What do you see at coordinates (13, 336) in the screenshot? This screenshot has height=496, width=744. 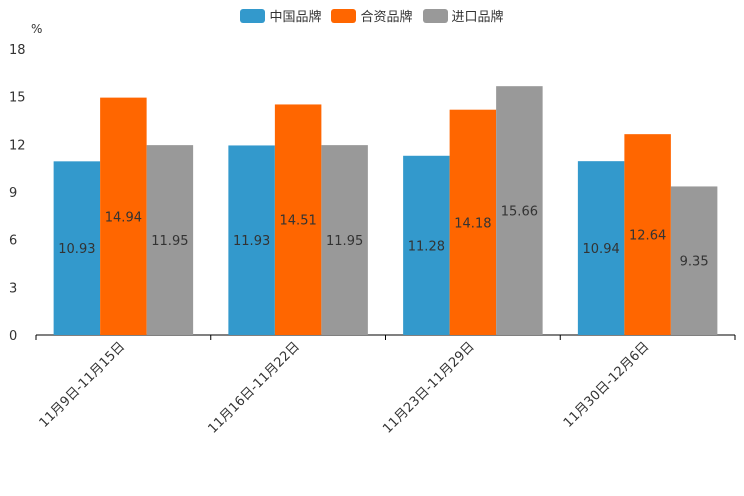 I see `y-tick-label-0: 0` at bounding box center [13, 336].